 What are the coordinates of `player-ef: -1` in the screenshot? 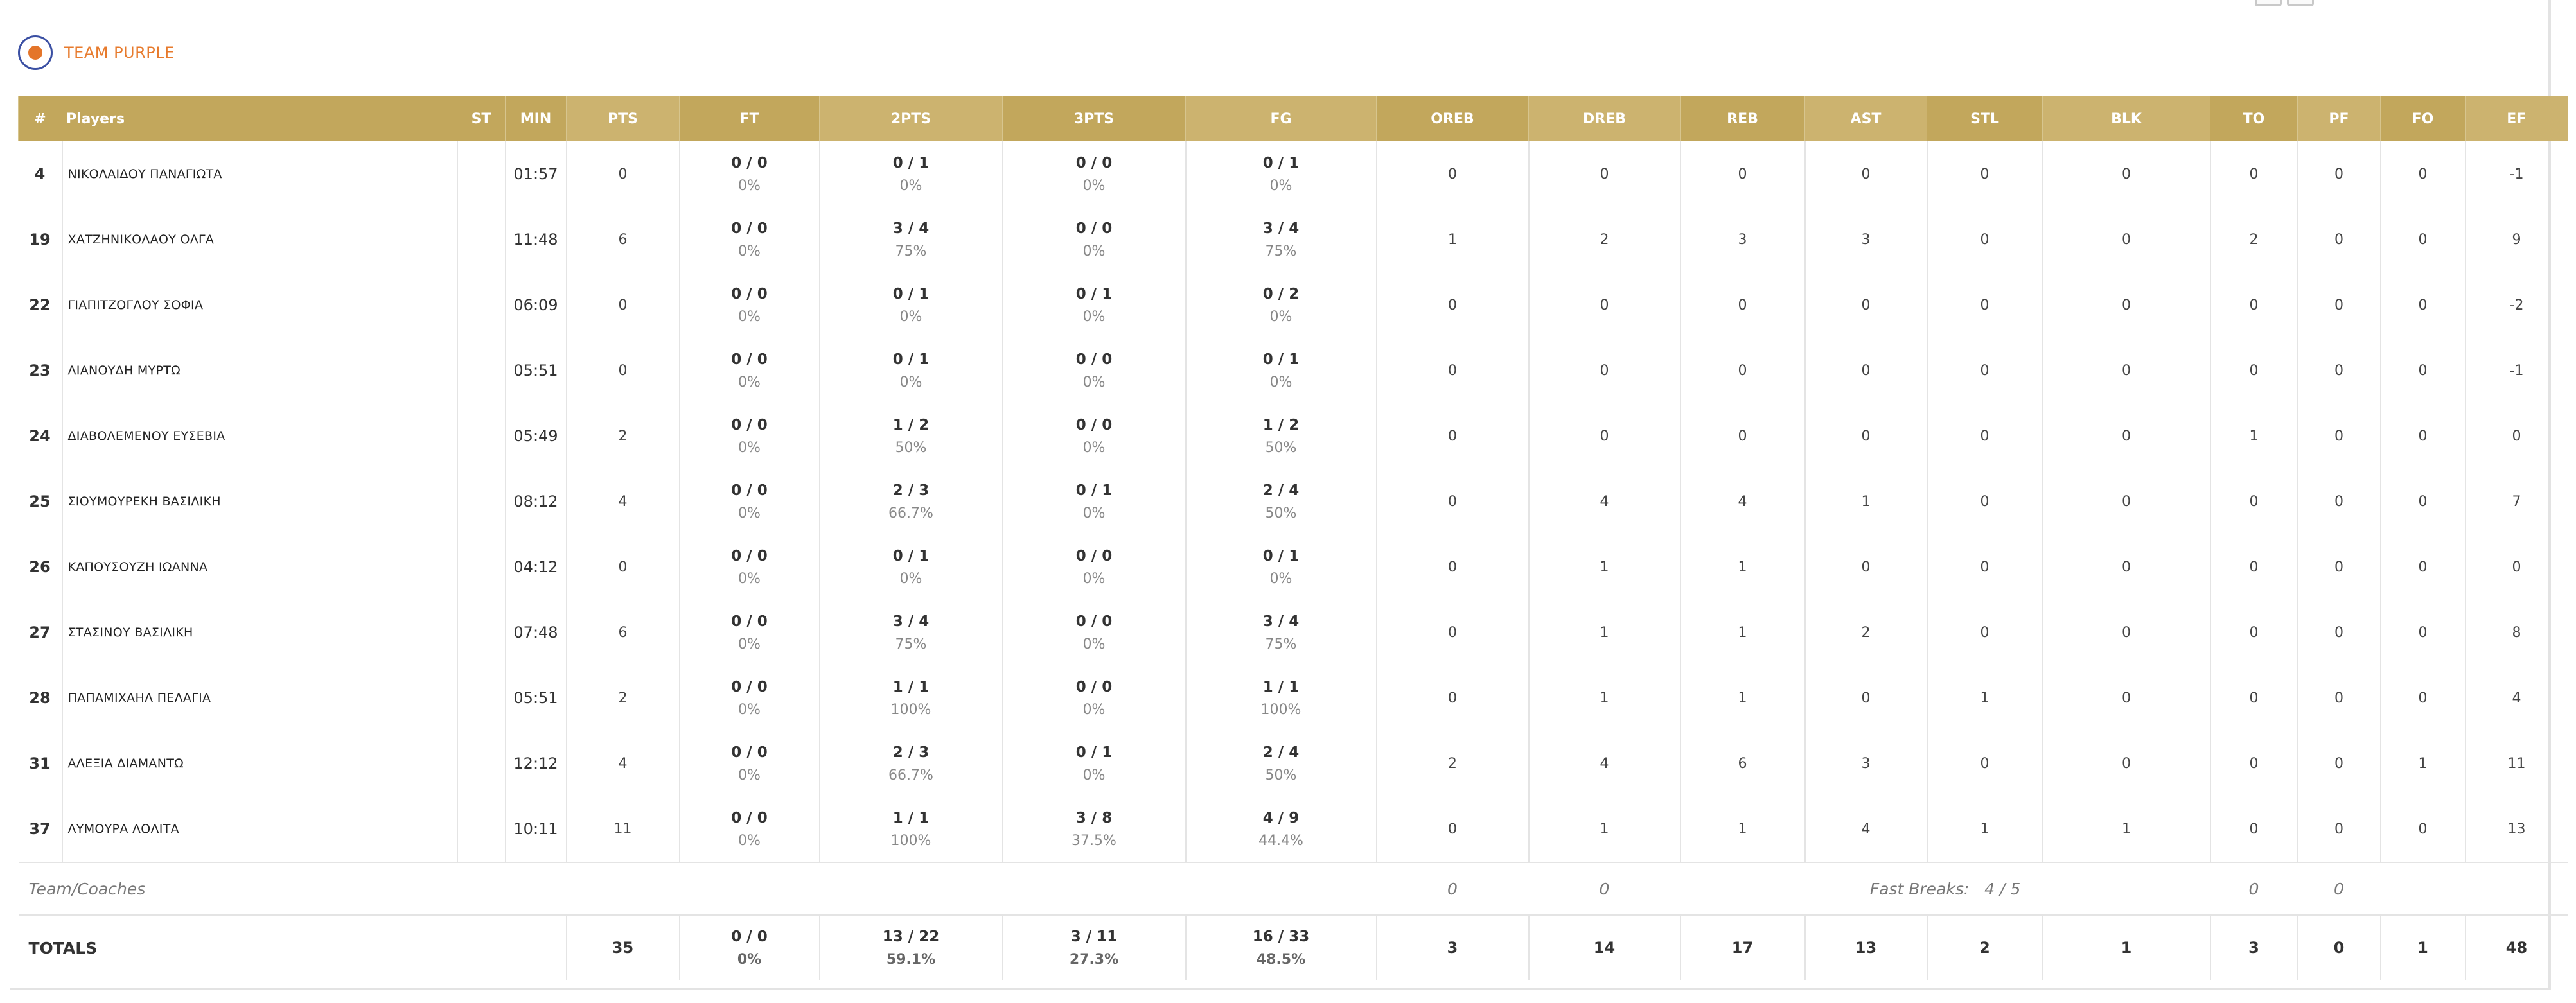 It's located at (2516, 174).